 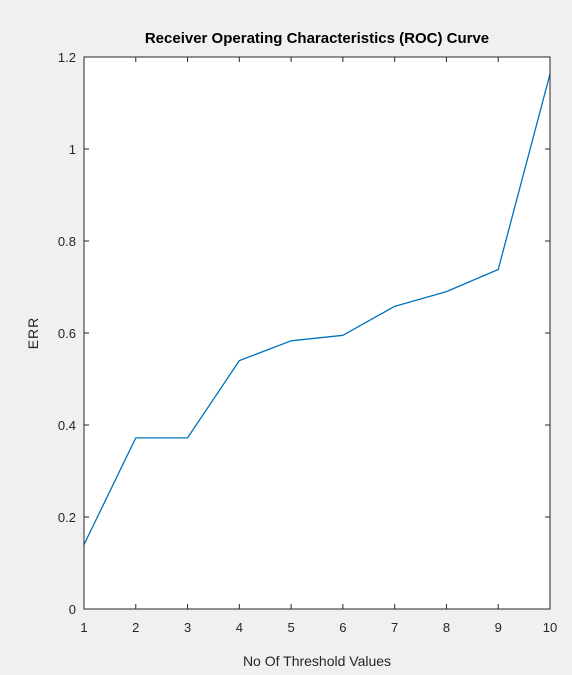 What do you see at coordinates (498, 627) in the screenshot?
I see `x-tick-label: 9` at bounding box center [498, 627].